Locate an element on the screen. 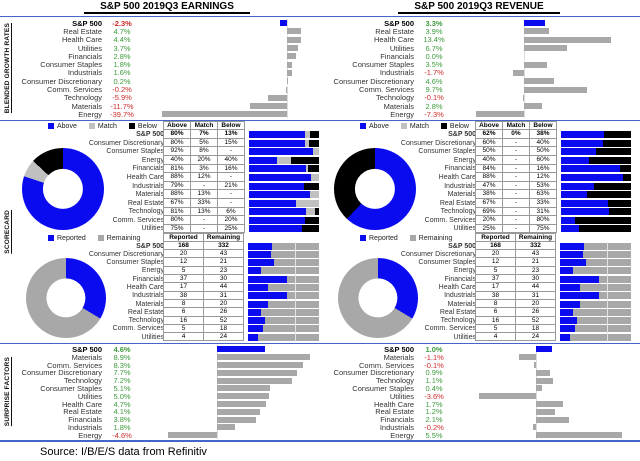 This screenshot has width=640, height=461. chart-row: Comm. Services 8.3% is located at coordinates (167, 365).